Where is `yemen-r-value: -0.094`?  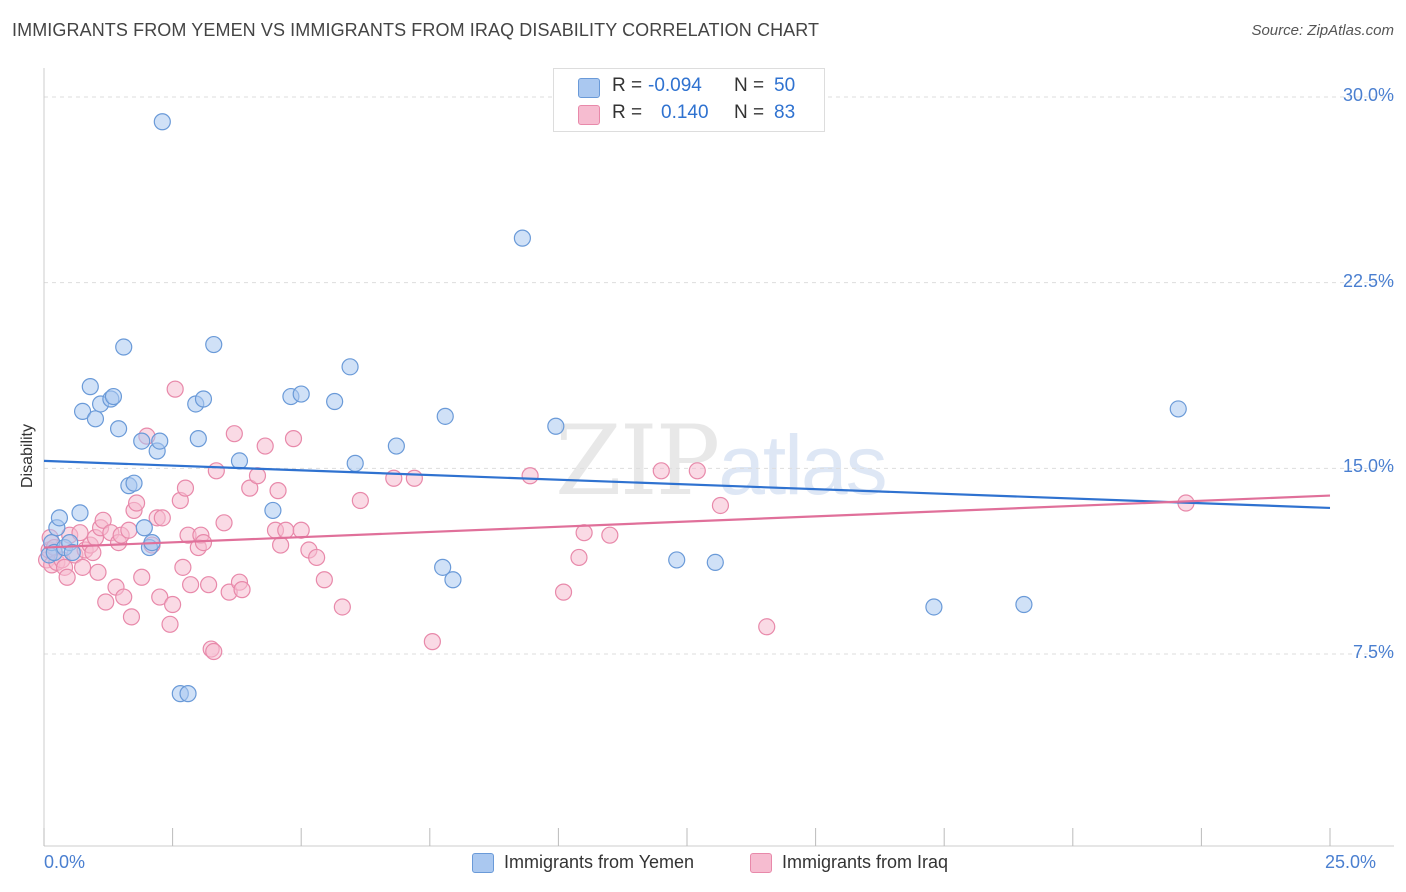
yemen-r-value: -0.094 is located at coordinates (675, 85).